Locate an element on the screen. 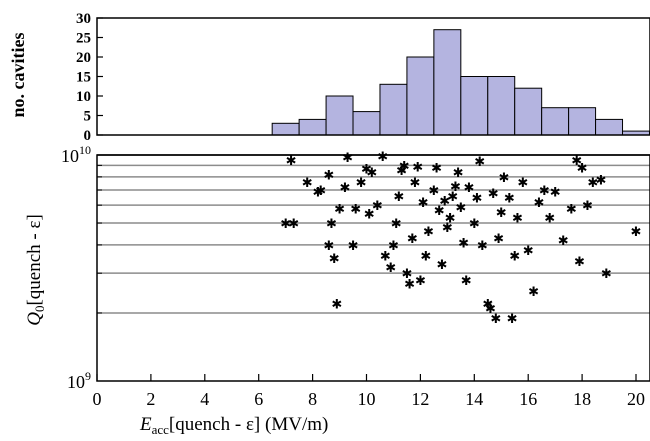  scatter-x-tick-label: 20 is located at coordinates (636, 399).